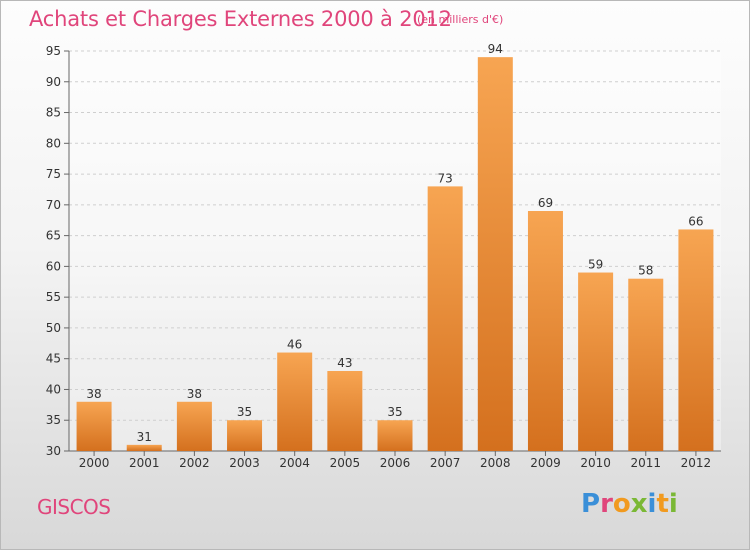 Image resolution: width=750 pixels, height=551 pixels. What do you see at coordinates (94, 426) in the screenshot?
I see `bar-2000` at bounding box center [94, 426].